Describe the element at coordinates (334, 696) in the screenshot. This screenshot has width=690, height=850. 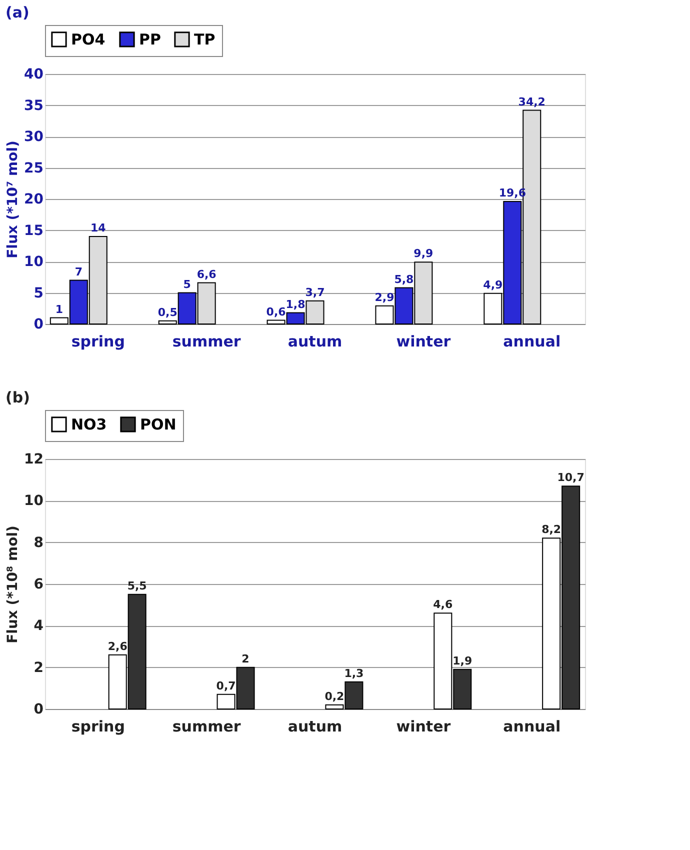
I see `data-label: 0,2` at that location.